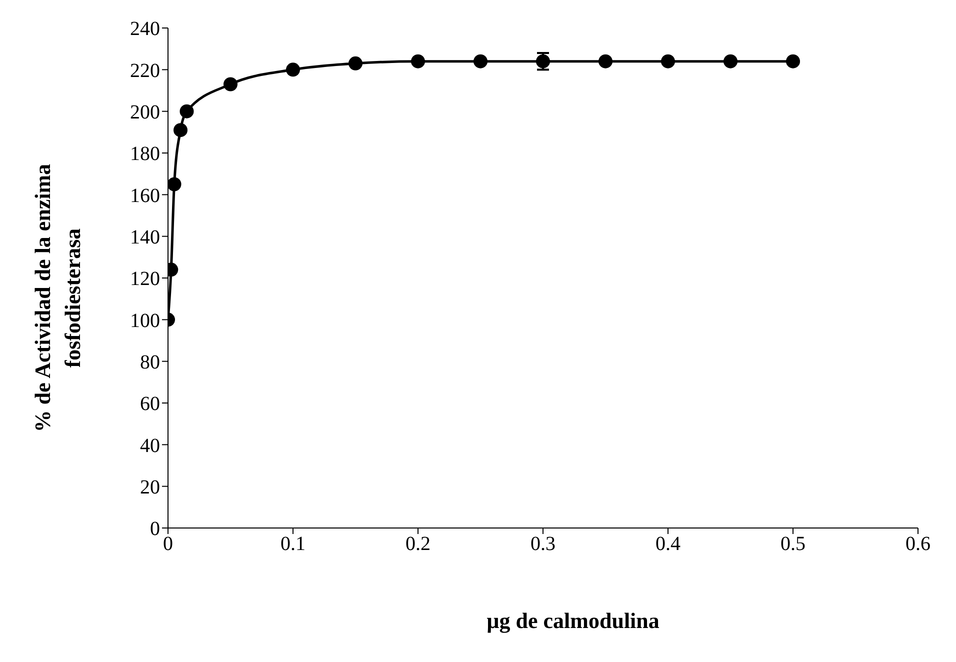 The width and height of the screenshot is (956, 662). What do you see at coordinates (918, 544) in the screenshot?
I see `x-tick-label: 0.6` at bounding box center [918, 544].